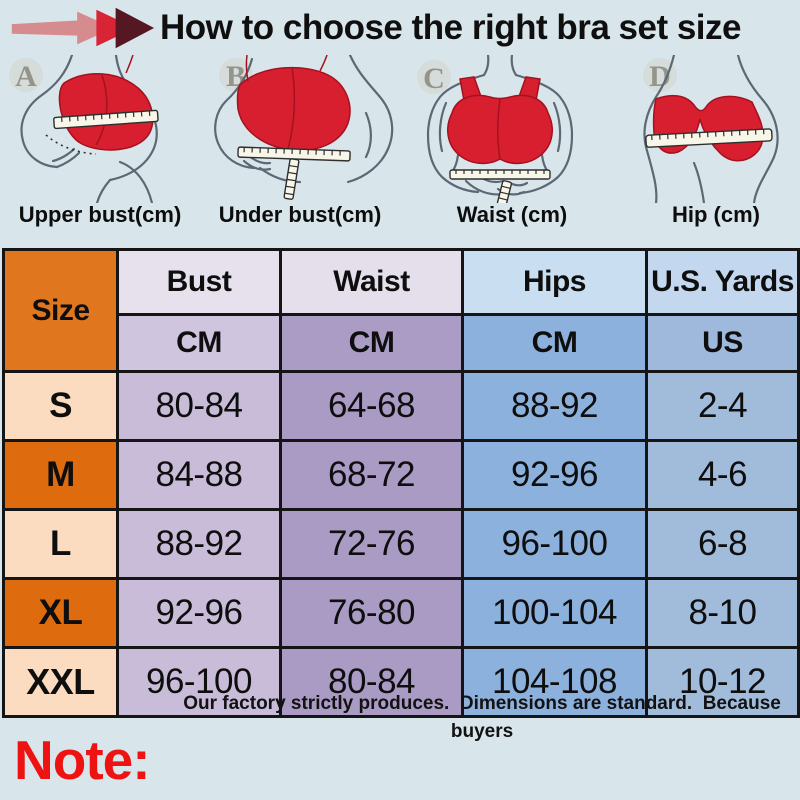 The height and width of the screenshot is (800, 800). Describe the element at coordinates (82, 760) in the screenshot. I see `note-label: Note:` at that location.